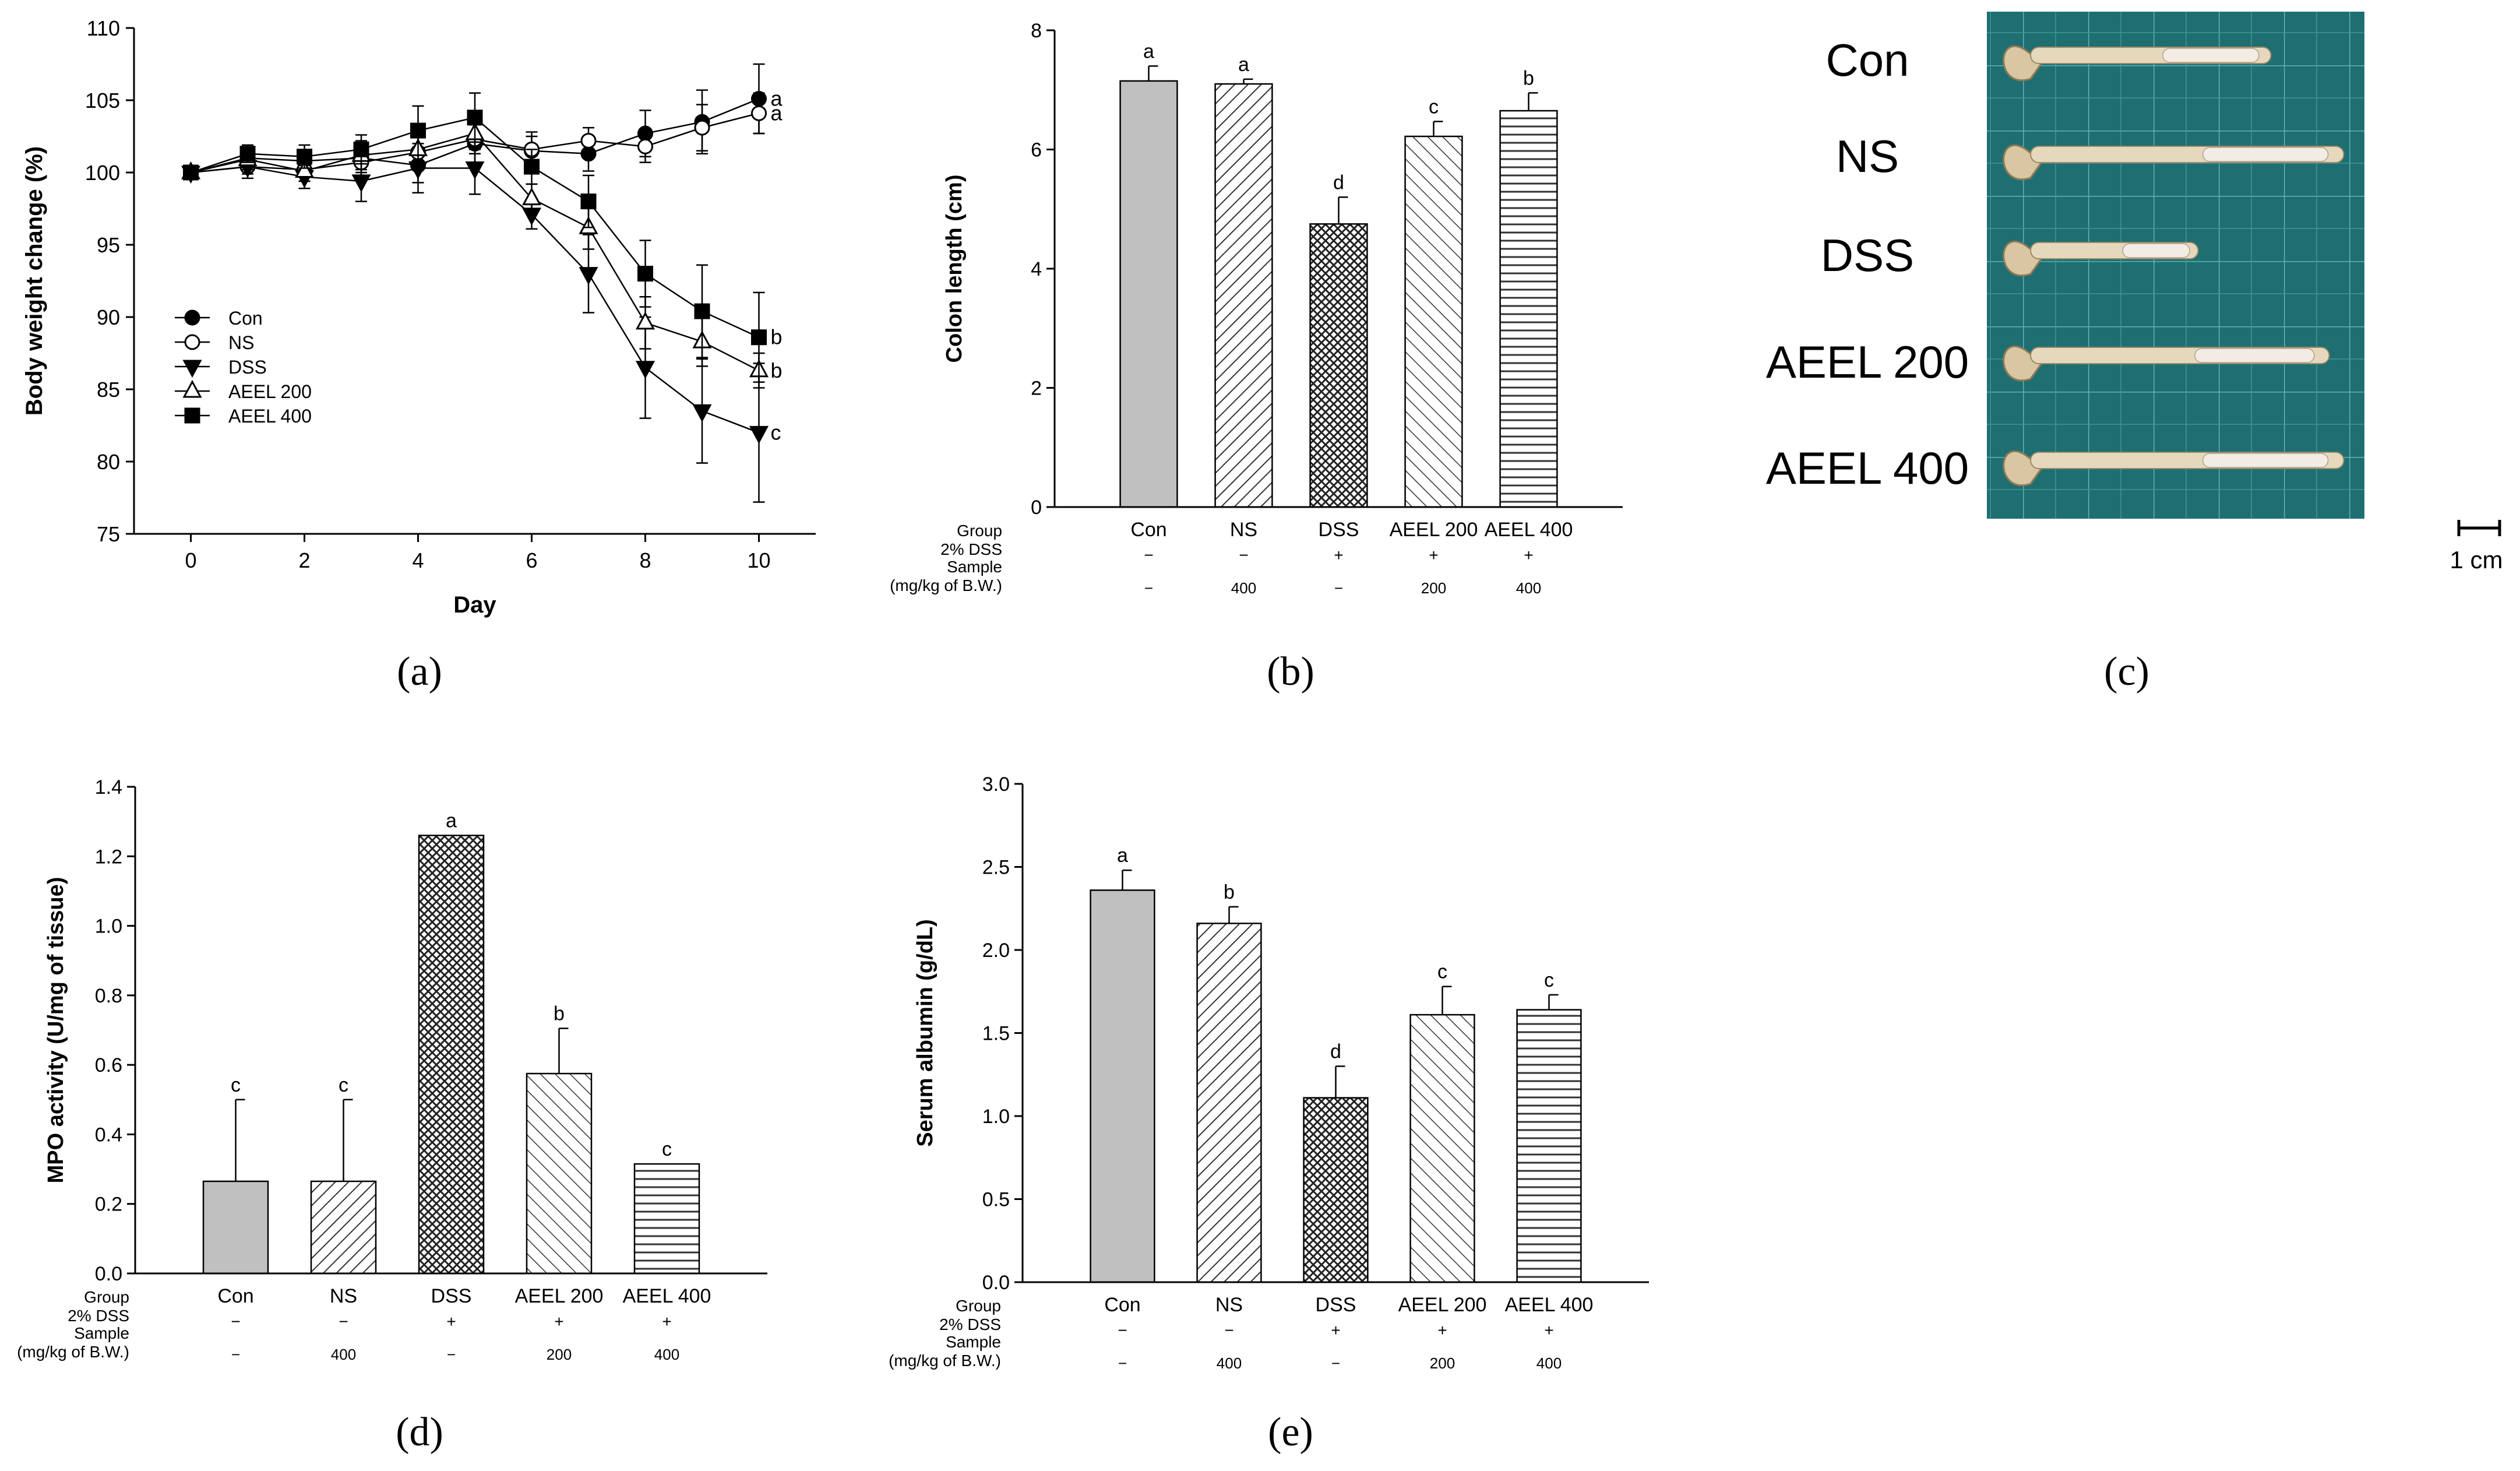 This screenshot has width=2520, height=1471. What do you see at coordinates (108, 1065) in the screenshot?
I see `y-tick-label: 0.6` at bounding box center [108, 1065].